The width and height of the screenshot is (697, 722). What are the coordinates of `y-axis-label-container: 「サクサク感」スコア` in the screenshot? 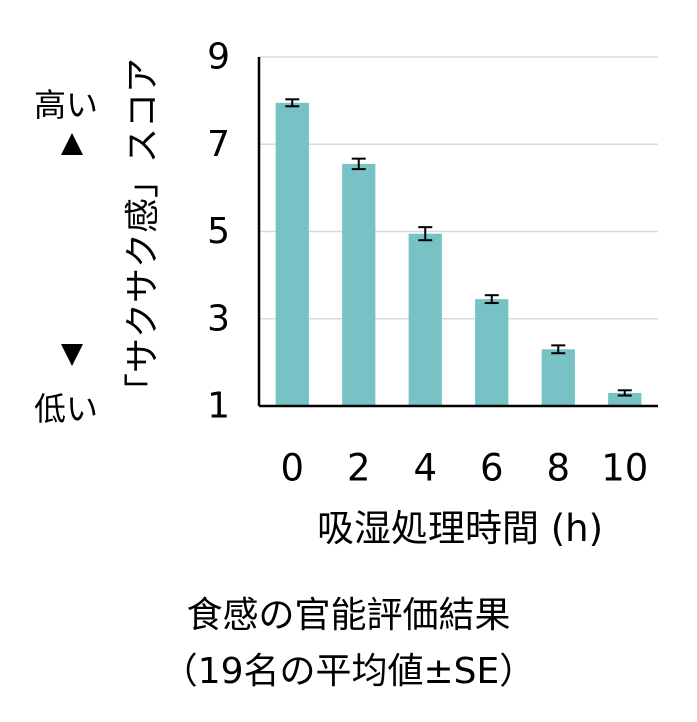 It's located at (141, 233).